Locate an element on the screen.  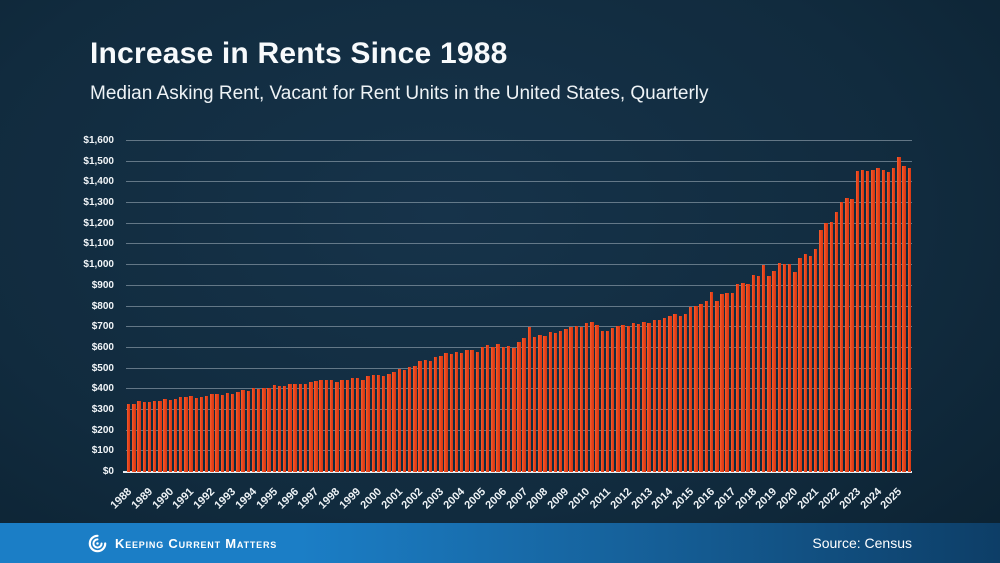
page-title: Increase in Rents Since 1988 is located at coordinates (299, 53).